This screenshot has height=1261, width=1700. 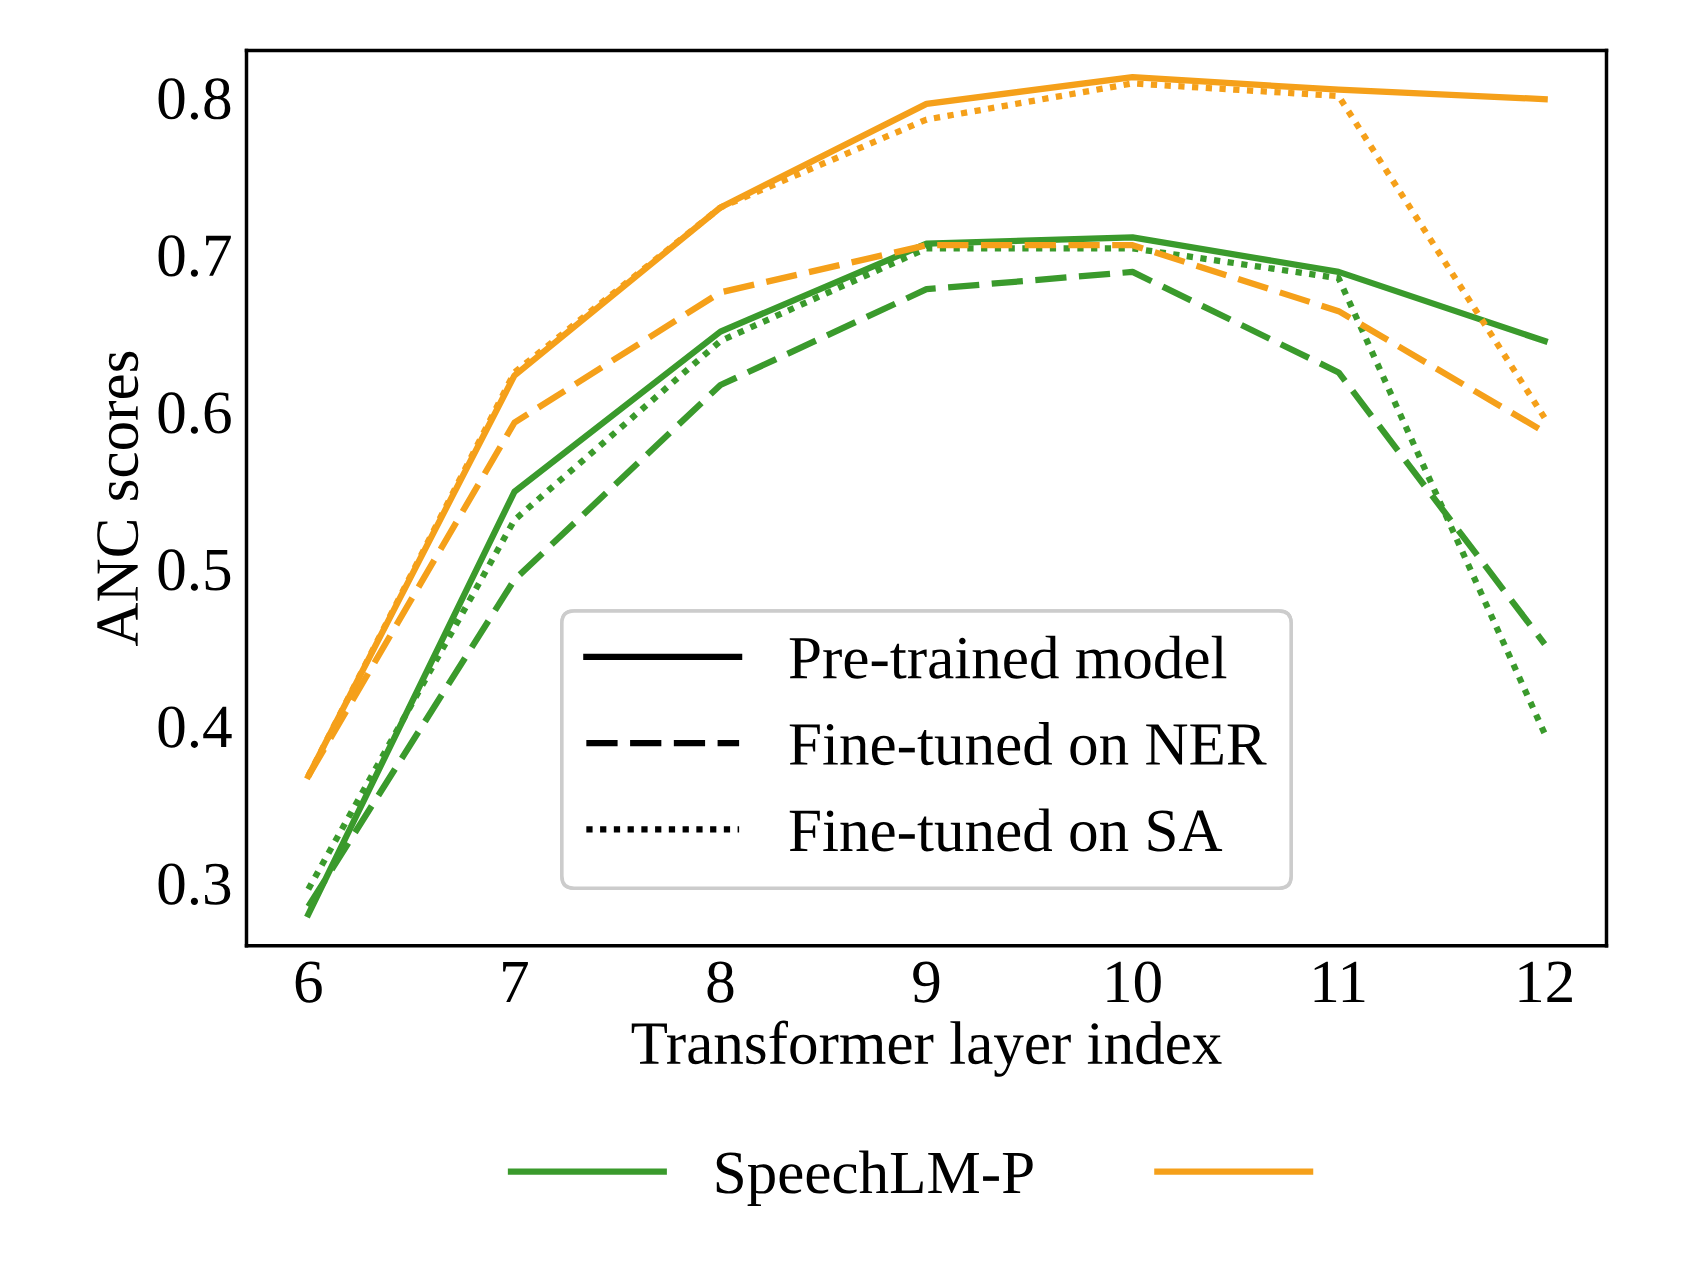 I want to click on x-tick-label: 8, so click(x=720, y=982).